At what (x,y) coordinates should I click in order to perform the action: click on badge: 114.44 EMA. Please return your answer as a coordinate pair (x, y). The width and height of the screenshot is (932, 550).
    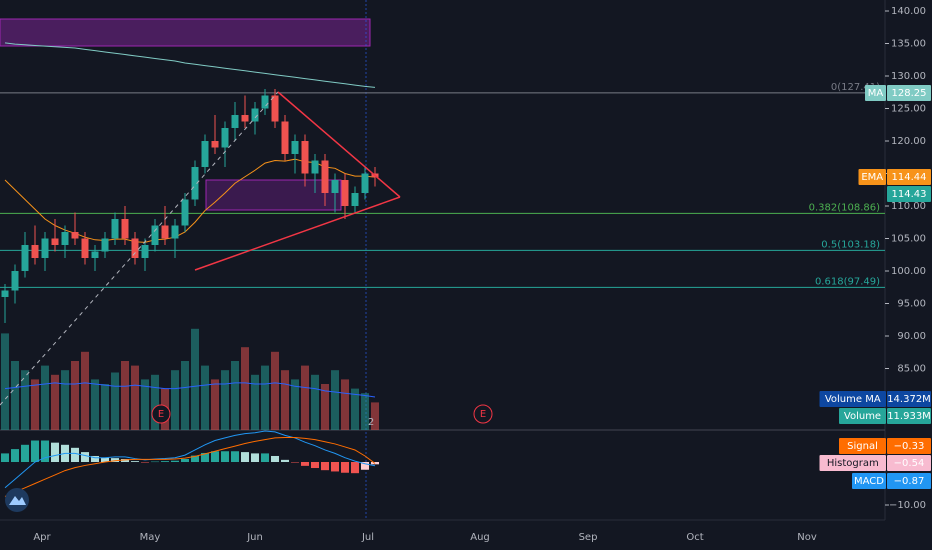
    Looking at the image, I should click on (894, 177).